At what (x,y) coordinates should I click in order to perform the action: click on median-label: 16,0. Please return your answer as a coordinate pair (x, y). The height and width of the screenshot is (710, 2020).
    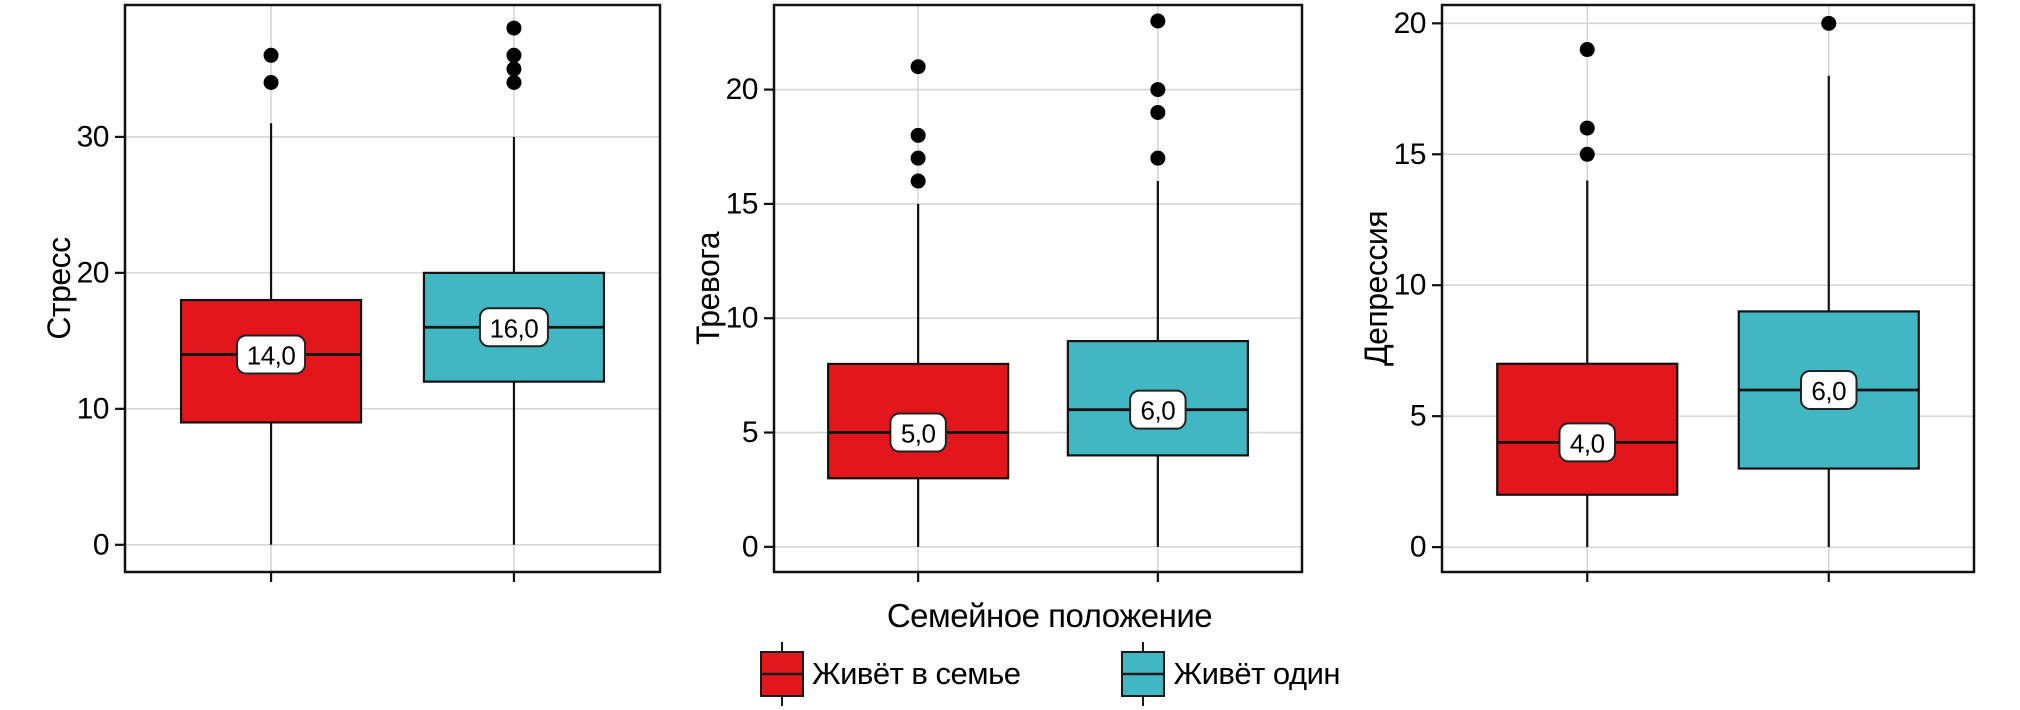
    Looking at the image, I should click on (514, 328).